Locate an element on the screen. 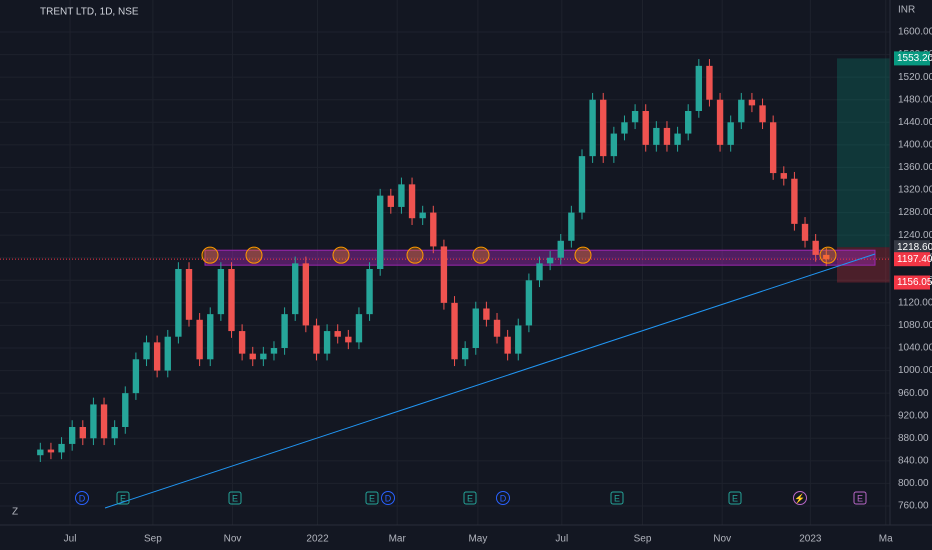  y-tick-label: 1480.00 is located at coordinates (915, 99).